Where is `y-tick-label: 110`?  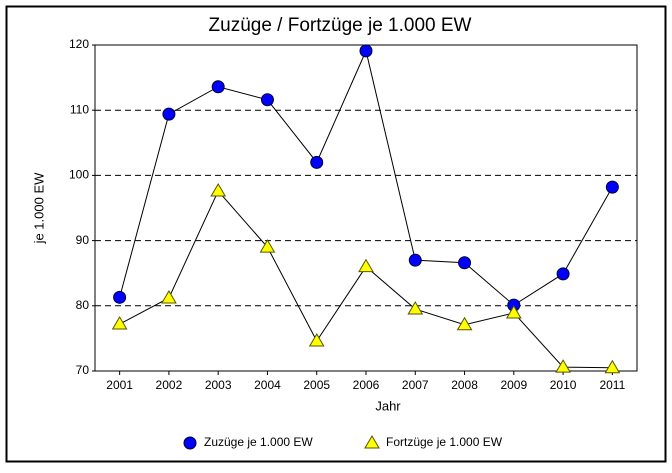
y-tick-label: 110 is located at coordinates (79, 109).